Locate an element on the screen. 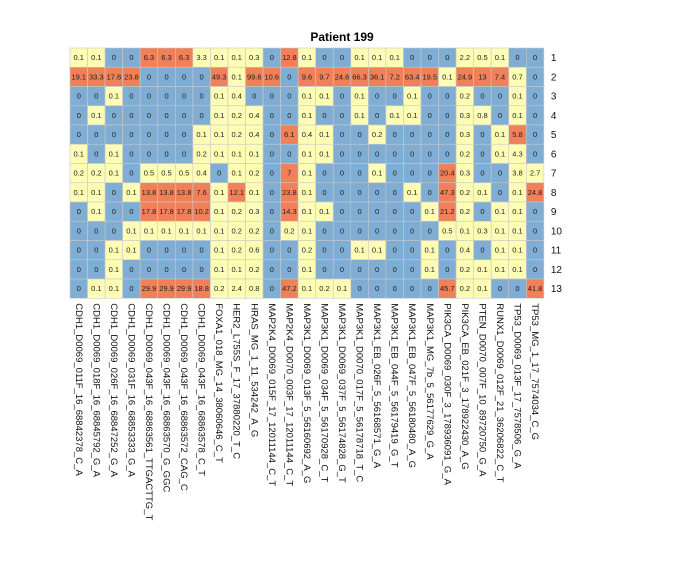 This screenshot has height=575, width=700. cell-value-label: 10.2 is located at coordinates (201, 211).